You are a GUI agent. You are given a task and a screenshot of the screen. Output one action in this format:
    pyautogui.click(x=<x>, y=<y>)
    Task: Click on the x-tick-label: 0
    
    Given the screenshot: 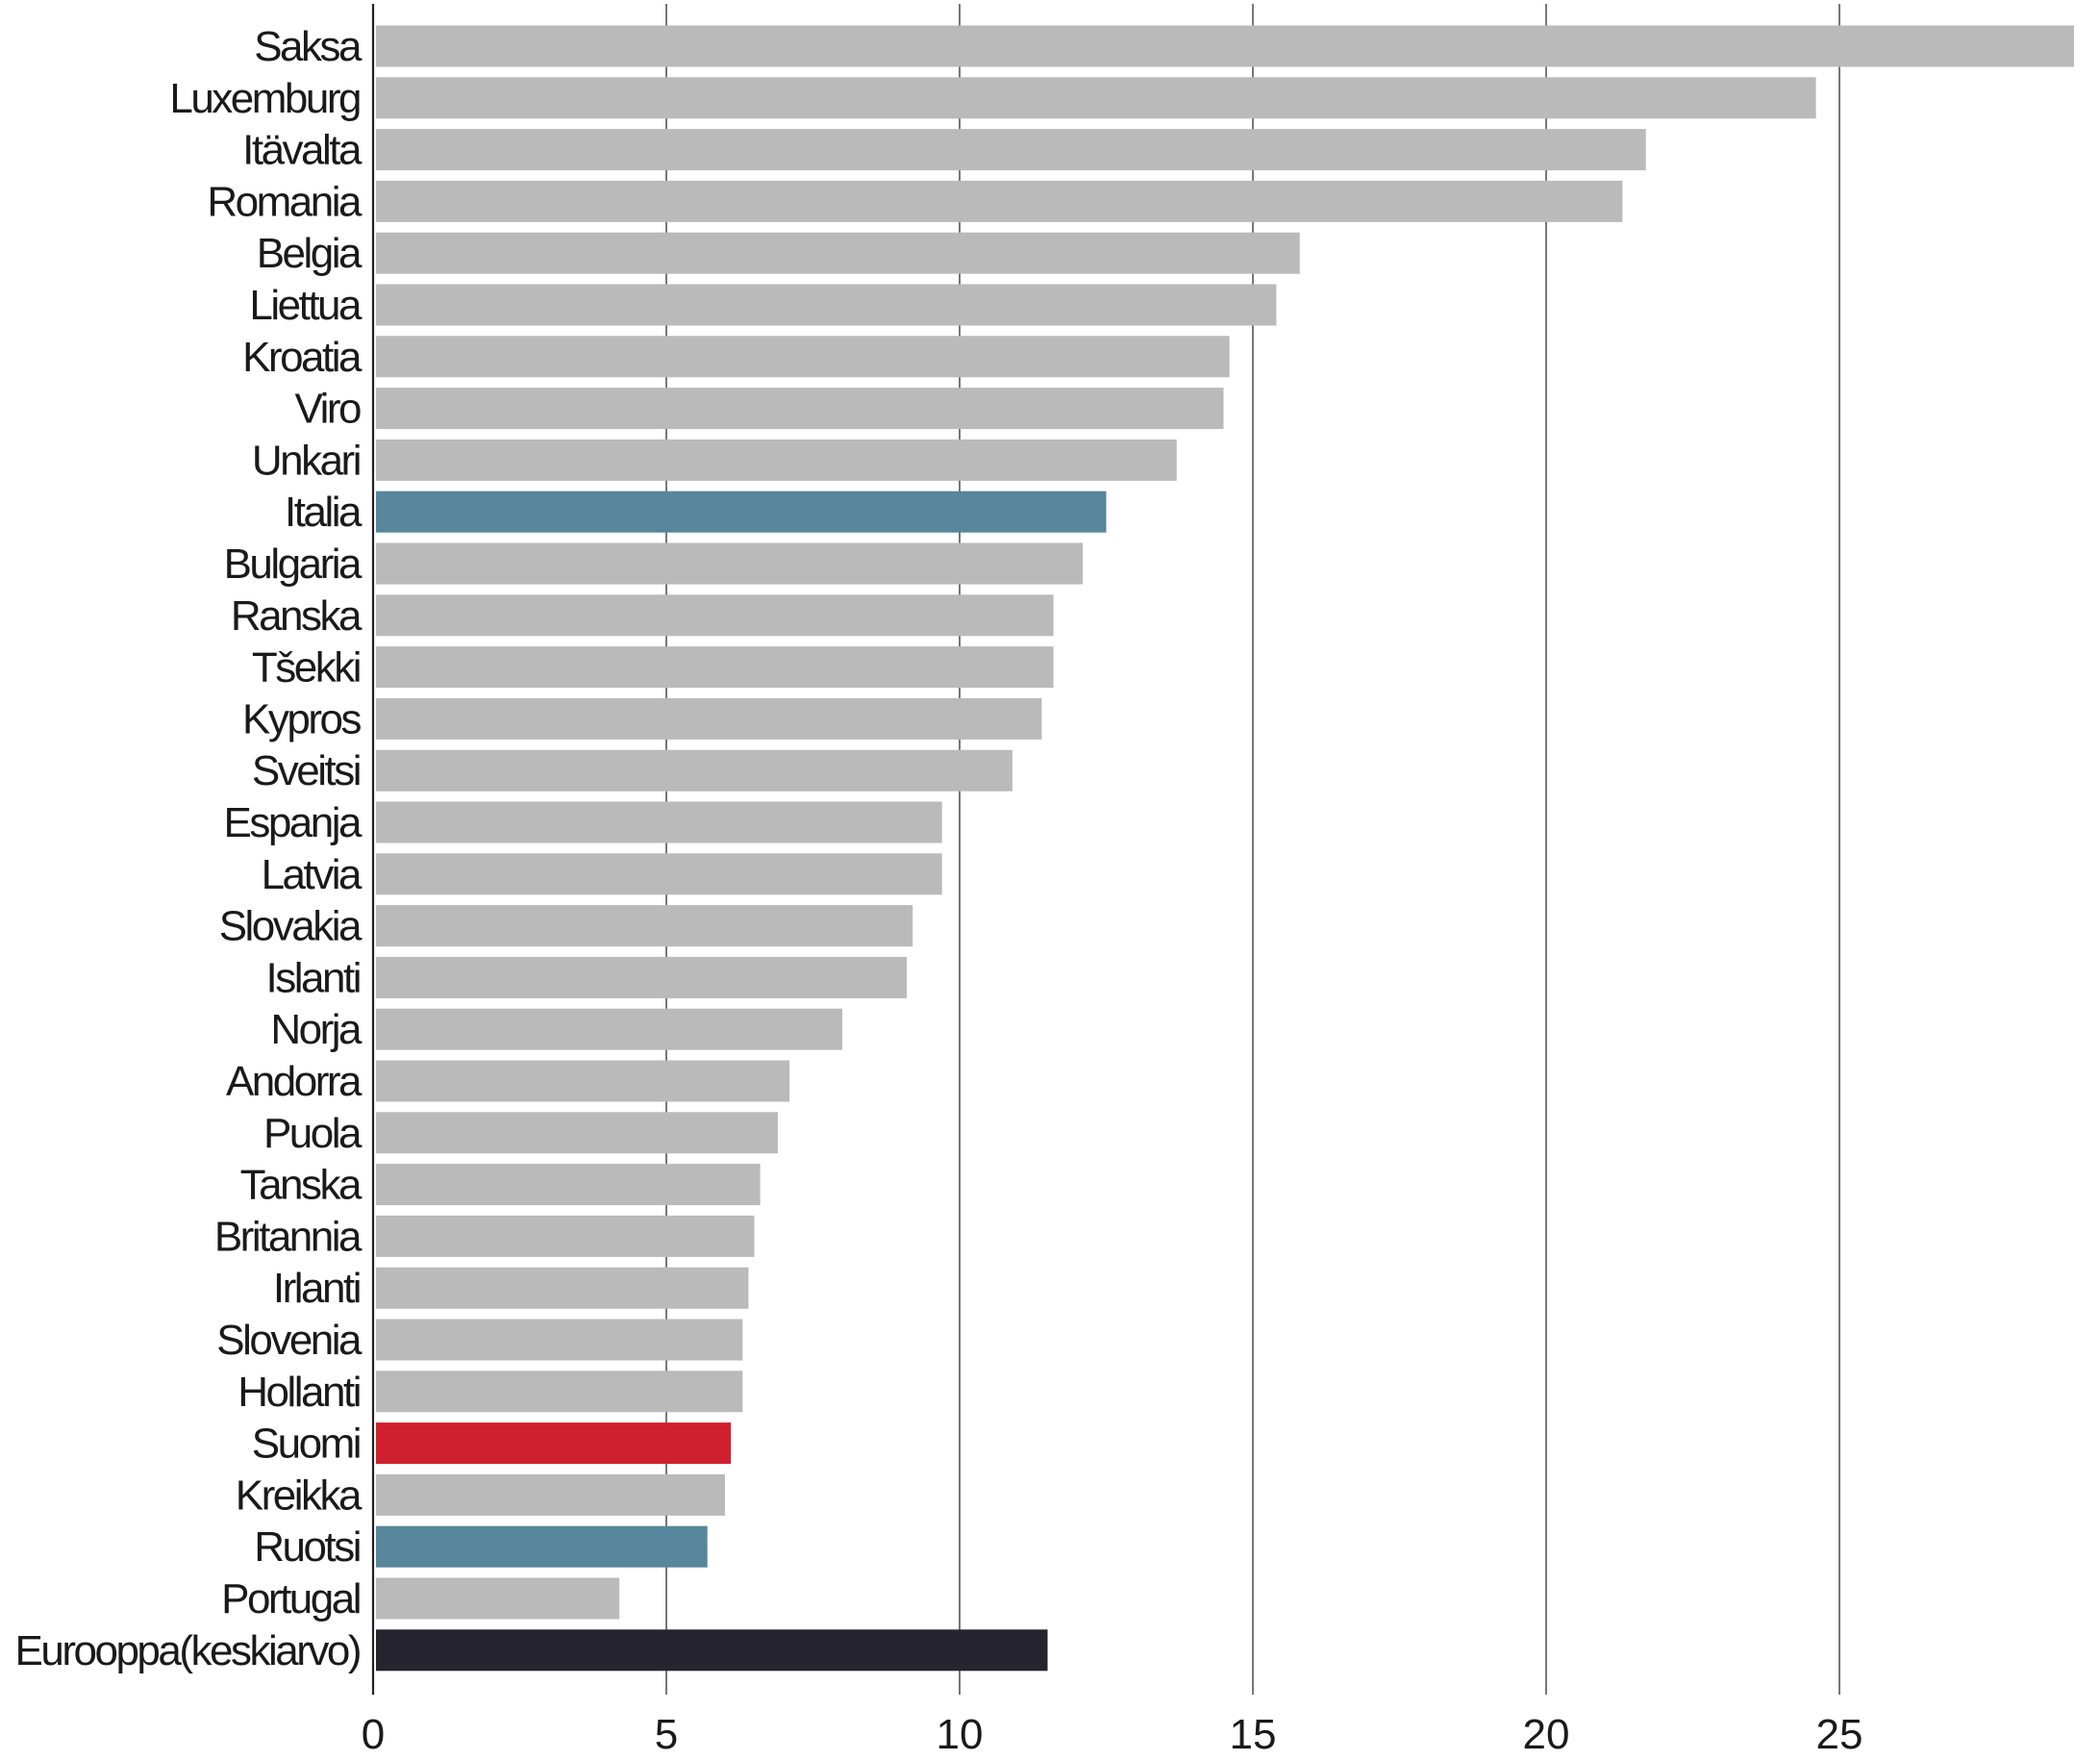 What is the action you would take?
    pyautogui.click(x=373, y=1734)
    